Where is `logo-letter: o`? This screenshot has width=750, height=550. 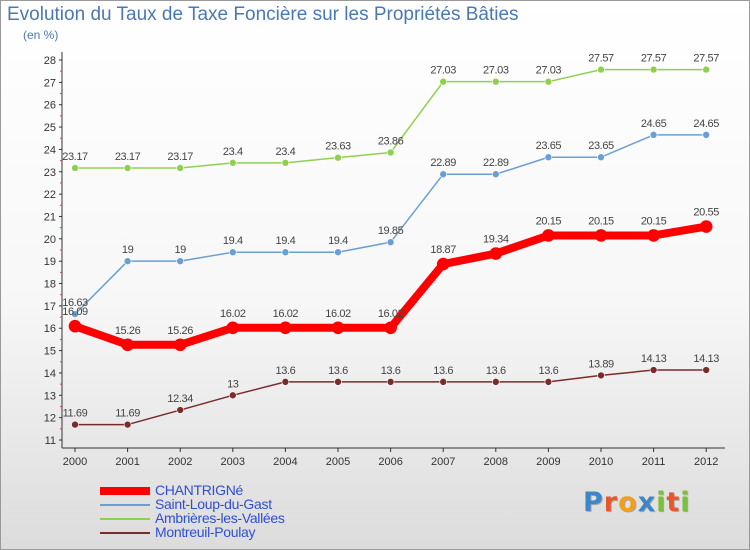 logo-letter: o is located at coordinates (628, 502).